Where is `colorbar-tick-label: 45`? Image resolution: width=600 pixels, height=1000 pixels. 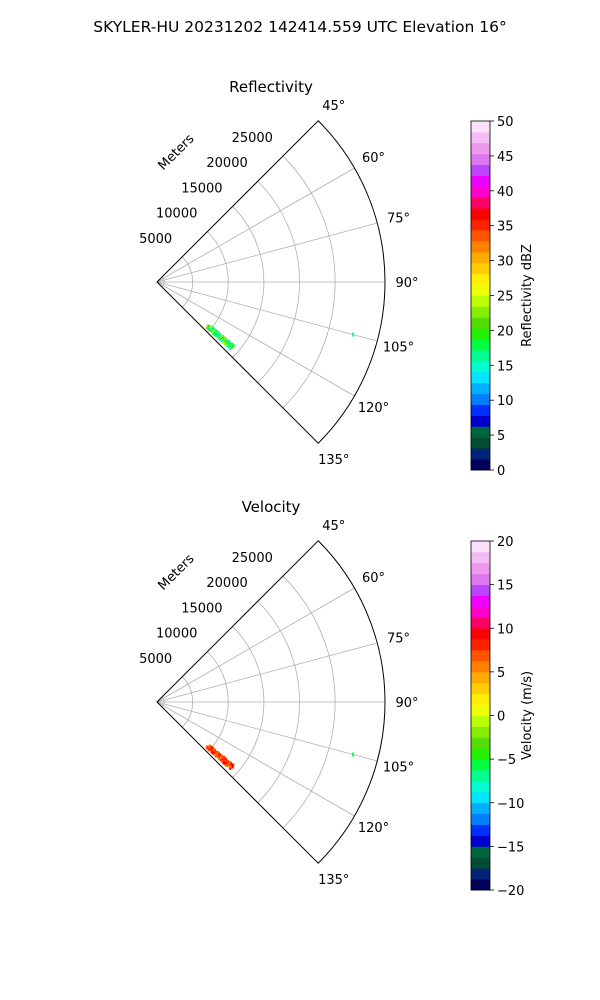
colorbar-tick-label: 45 is located at coordinates (505, 157).